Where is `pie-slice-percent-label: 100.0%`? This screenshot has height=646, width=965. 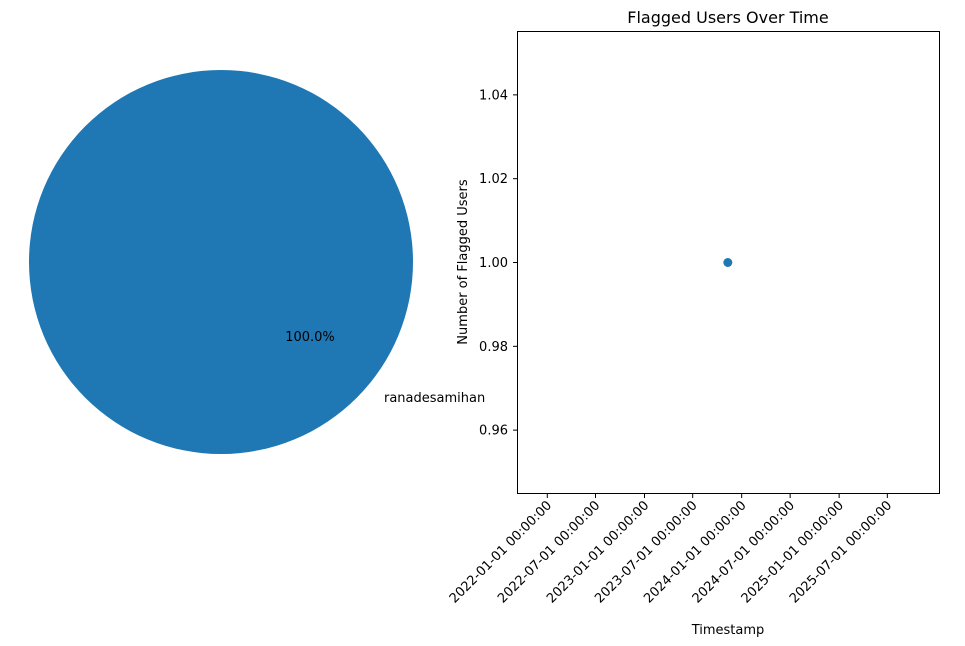
pie-slice-percent-label: 100.0% is located at coordinates (310, 337).